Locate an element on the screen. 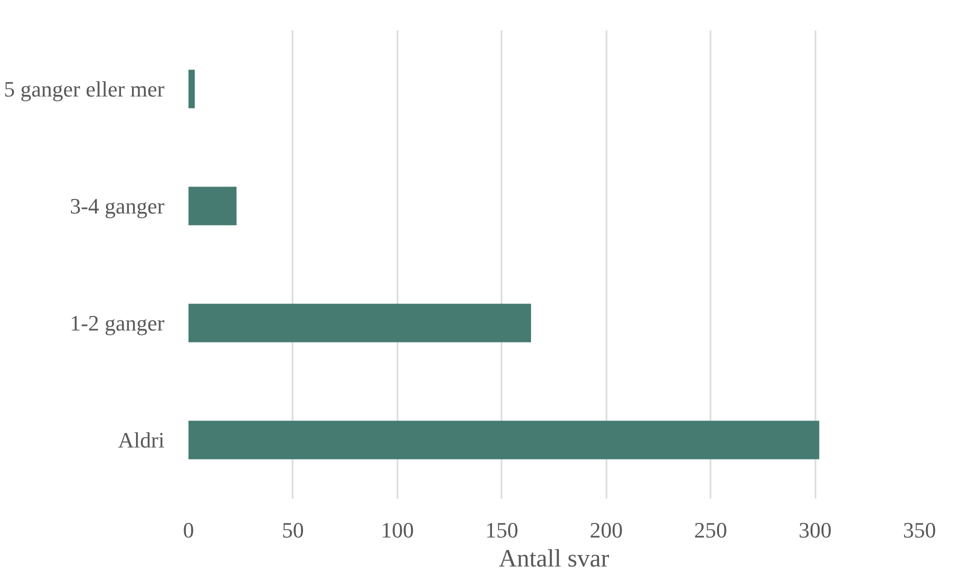 This screenshot has height=575, width=957. x-tick-label: 350 is located at coordinates (919, 530).